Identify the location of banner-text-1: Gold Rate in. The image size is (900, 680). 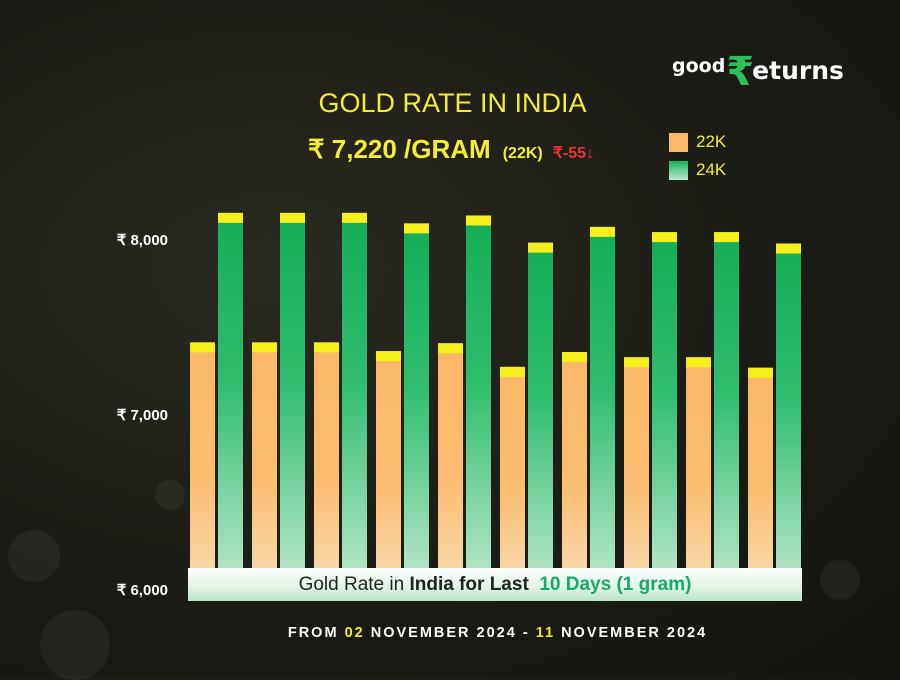
(351, 584).